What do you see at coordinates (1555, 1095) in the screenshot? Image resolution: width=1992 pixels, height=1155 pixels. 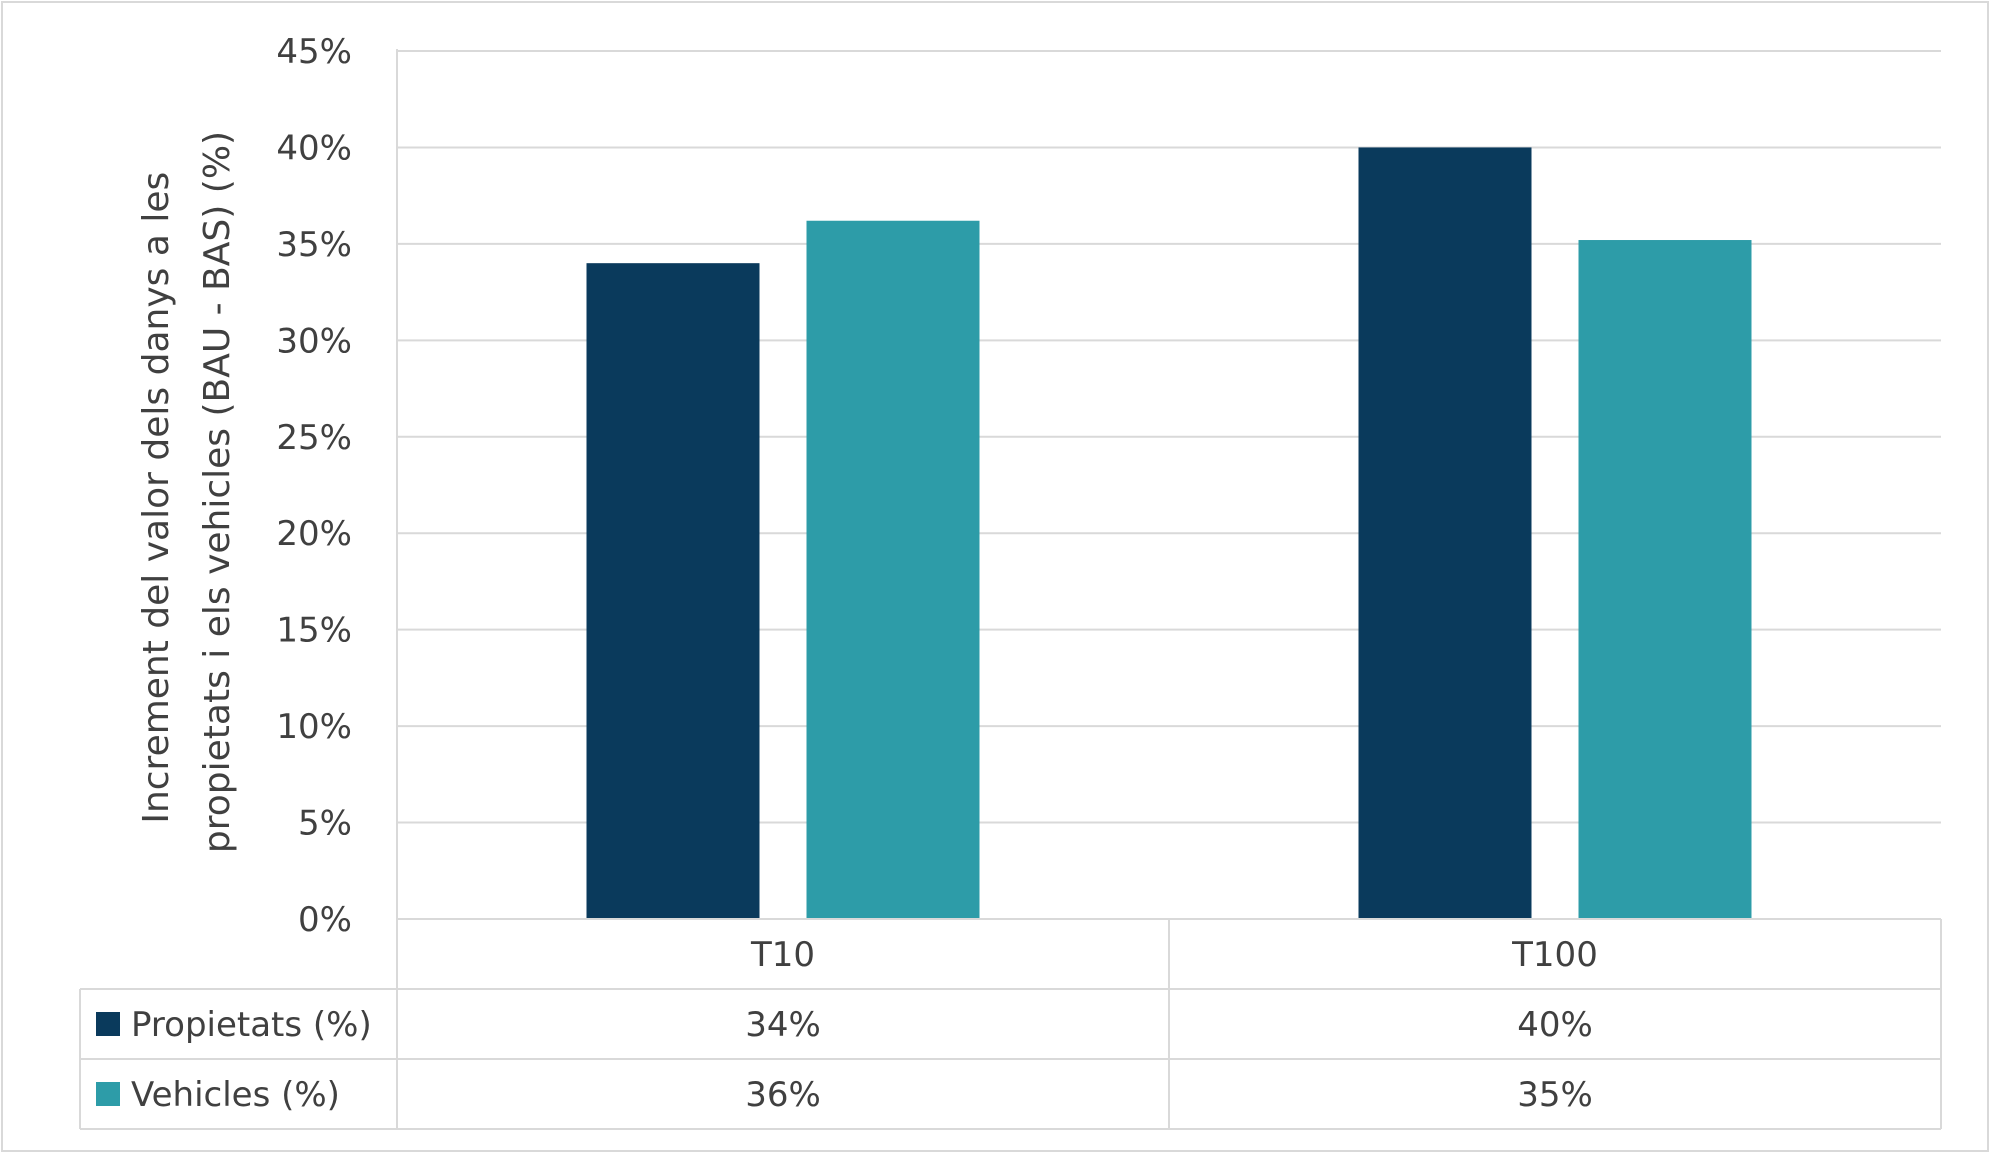 I see `table-value: 35%` at bounding box center [1555, 1095].